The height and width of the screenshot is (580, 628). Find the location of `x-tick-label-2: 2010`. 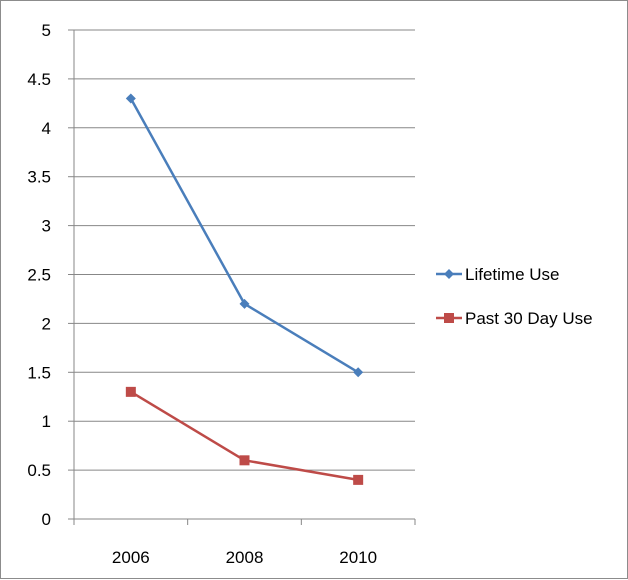

x-tick-label-2: 2010 is located at coordinates (358, 557).